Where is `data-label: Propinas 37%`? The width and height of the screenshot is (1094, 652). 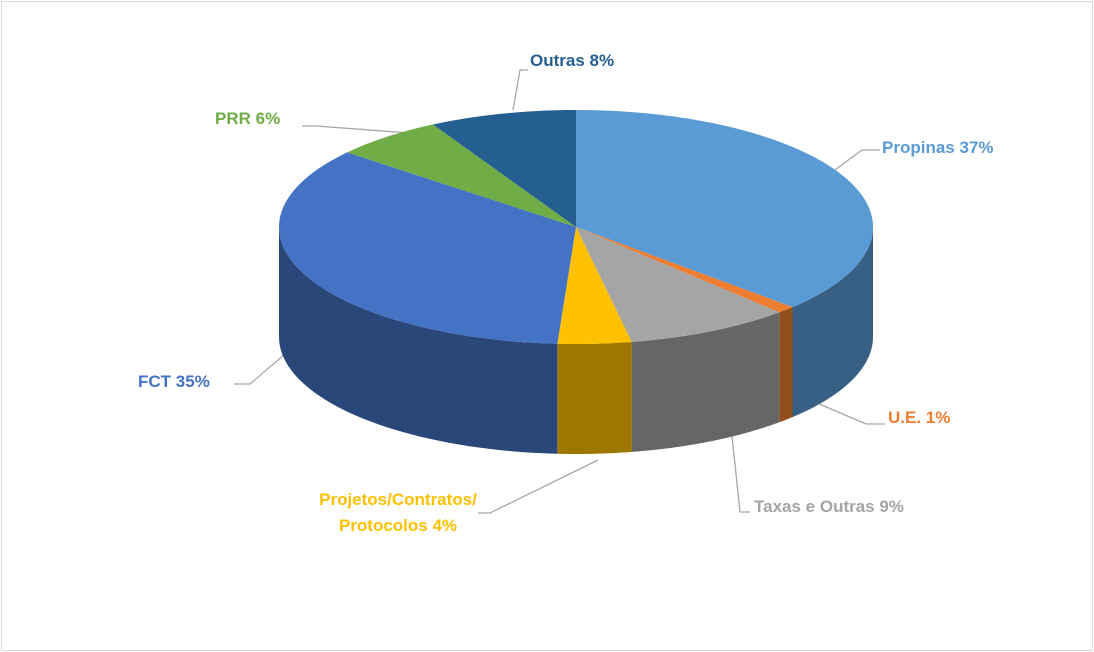 data-label: Propinas 37% is located at coordinates (938, 148).